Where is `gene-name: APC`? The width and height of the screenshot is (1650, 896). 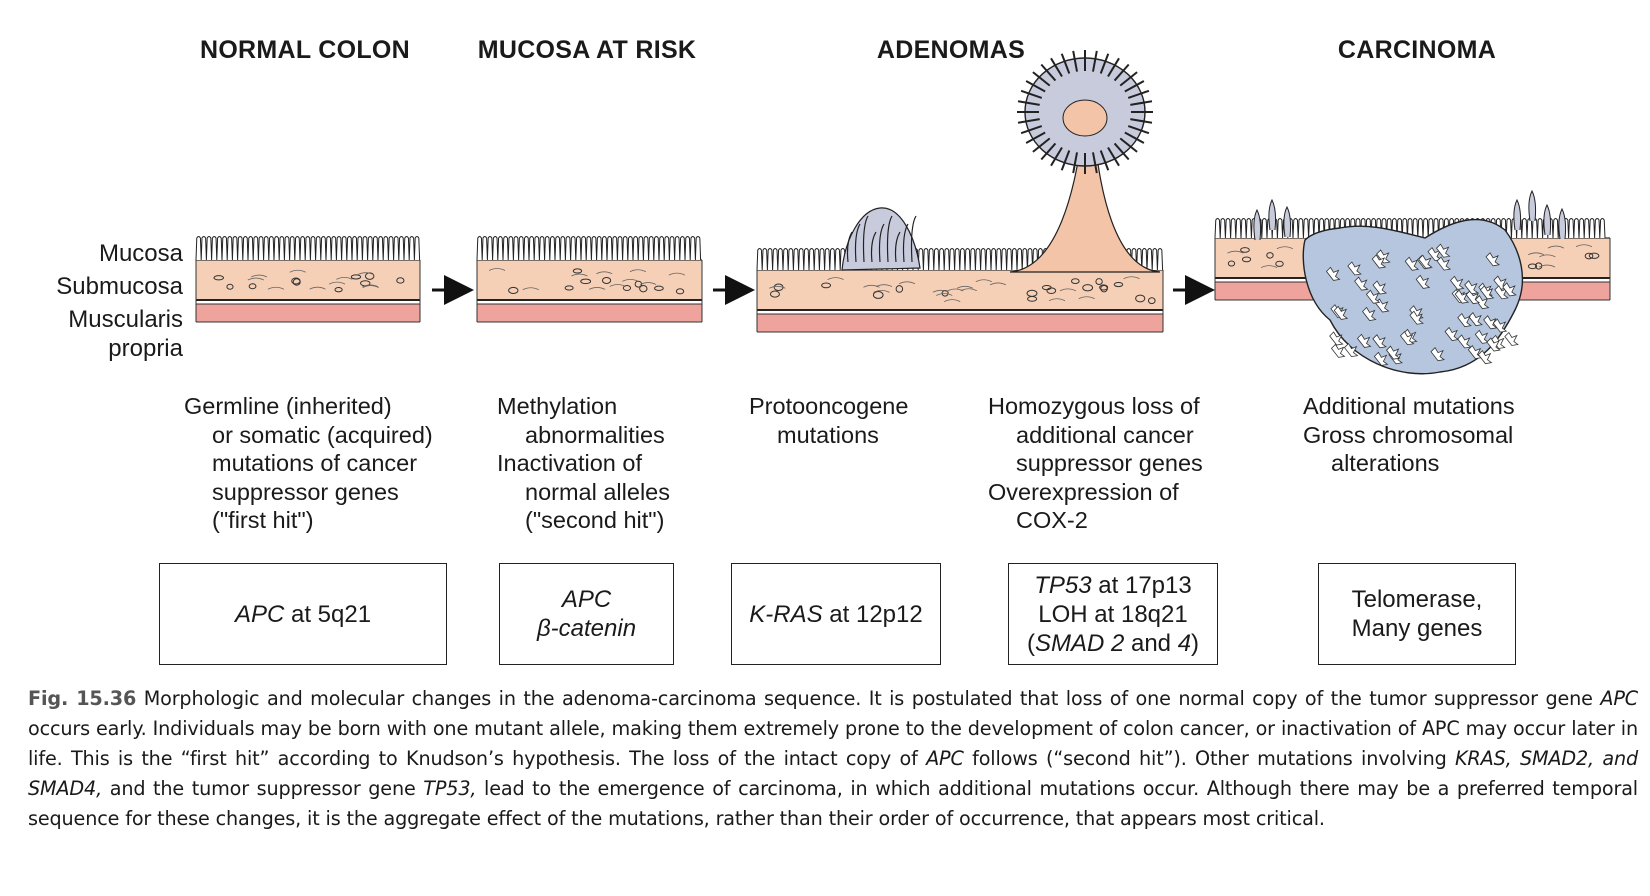 gene-name: APC is located at coordinates (259, 614).